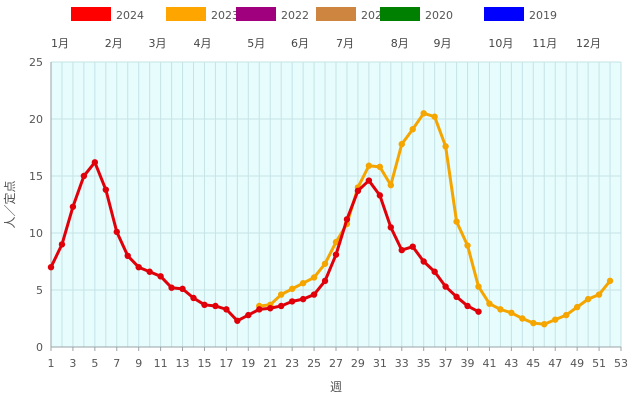 The image size is (630, 400). What do you see at coordinates (36, 176) in the screenshot?
I see `y-tick-label: 15` at bounding box center [36, 176].